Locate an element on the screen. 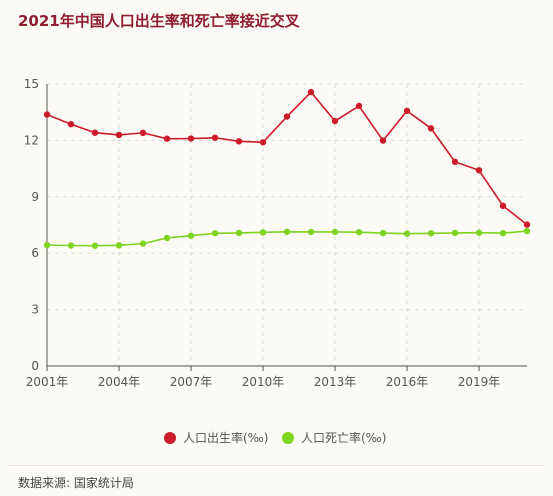 This screenshot has height=496, width=553. legend-item-2: 人口死亡率(‰) is located at coordinates (334, 437).